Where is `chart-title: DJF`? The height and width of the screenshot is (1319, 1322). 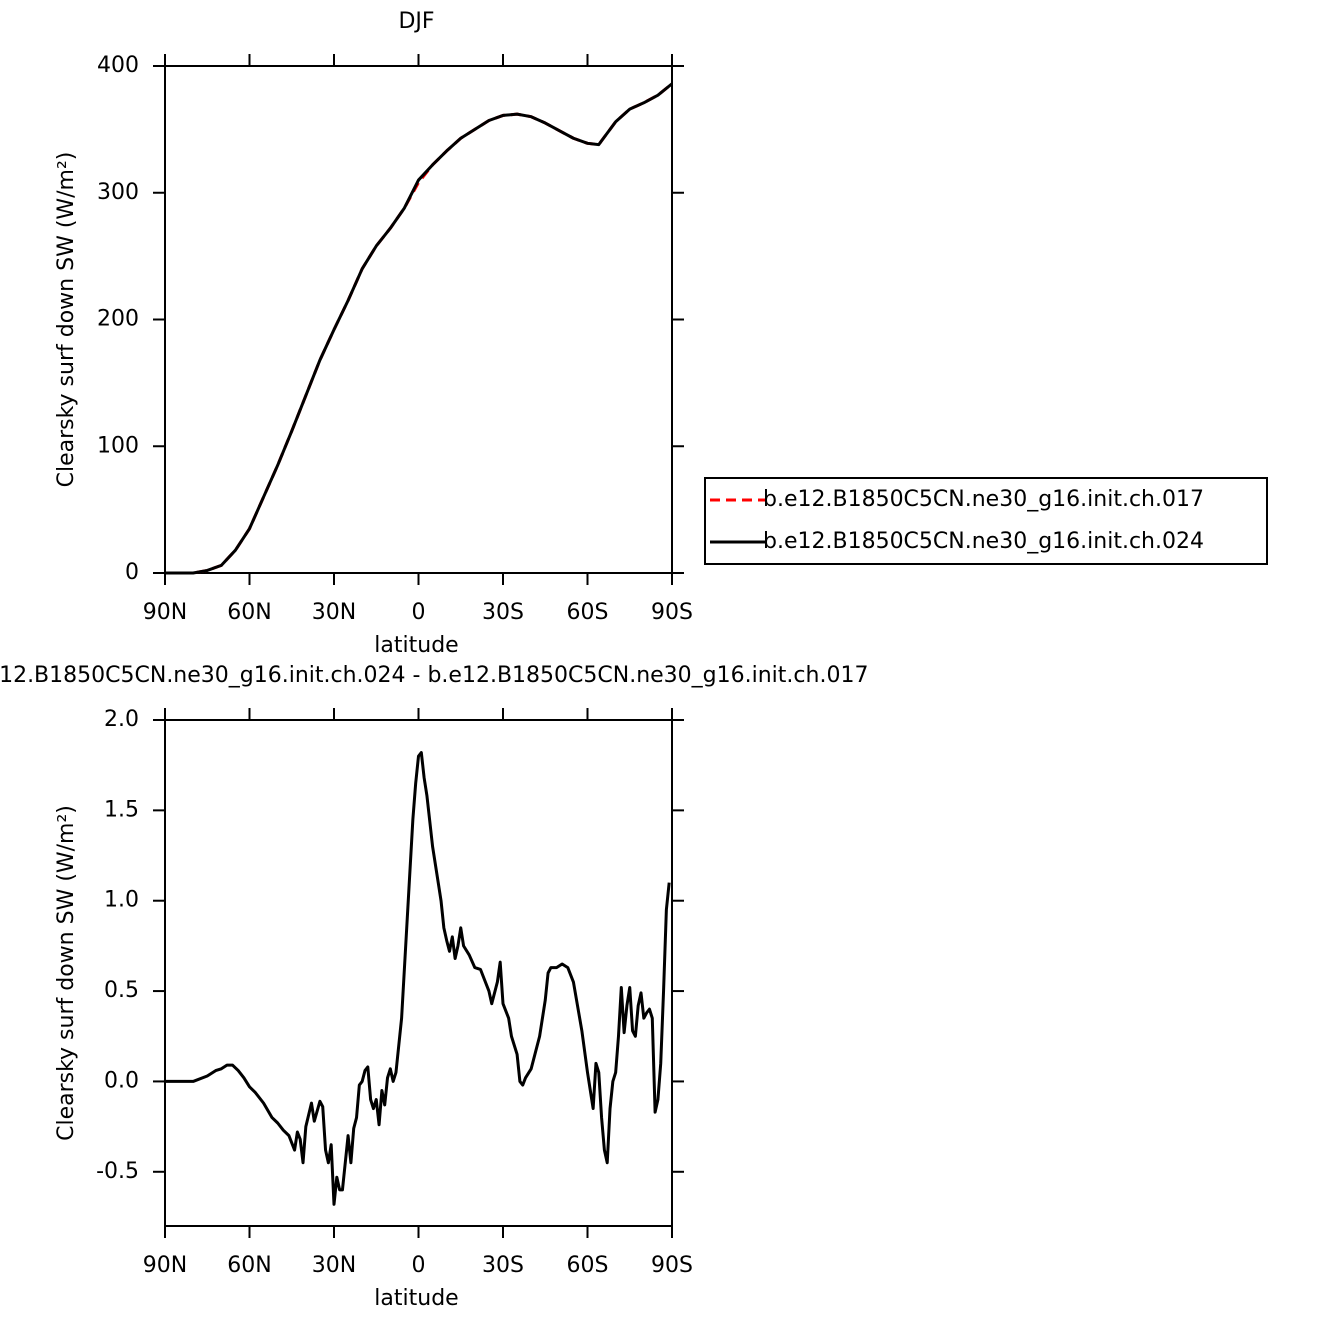 chart-title: DJF is located at coordinates (416, 21).